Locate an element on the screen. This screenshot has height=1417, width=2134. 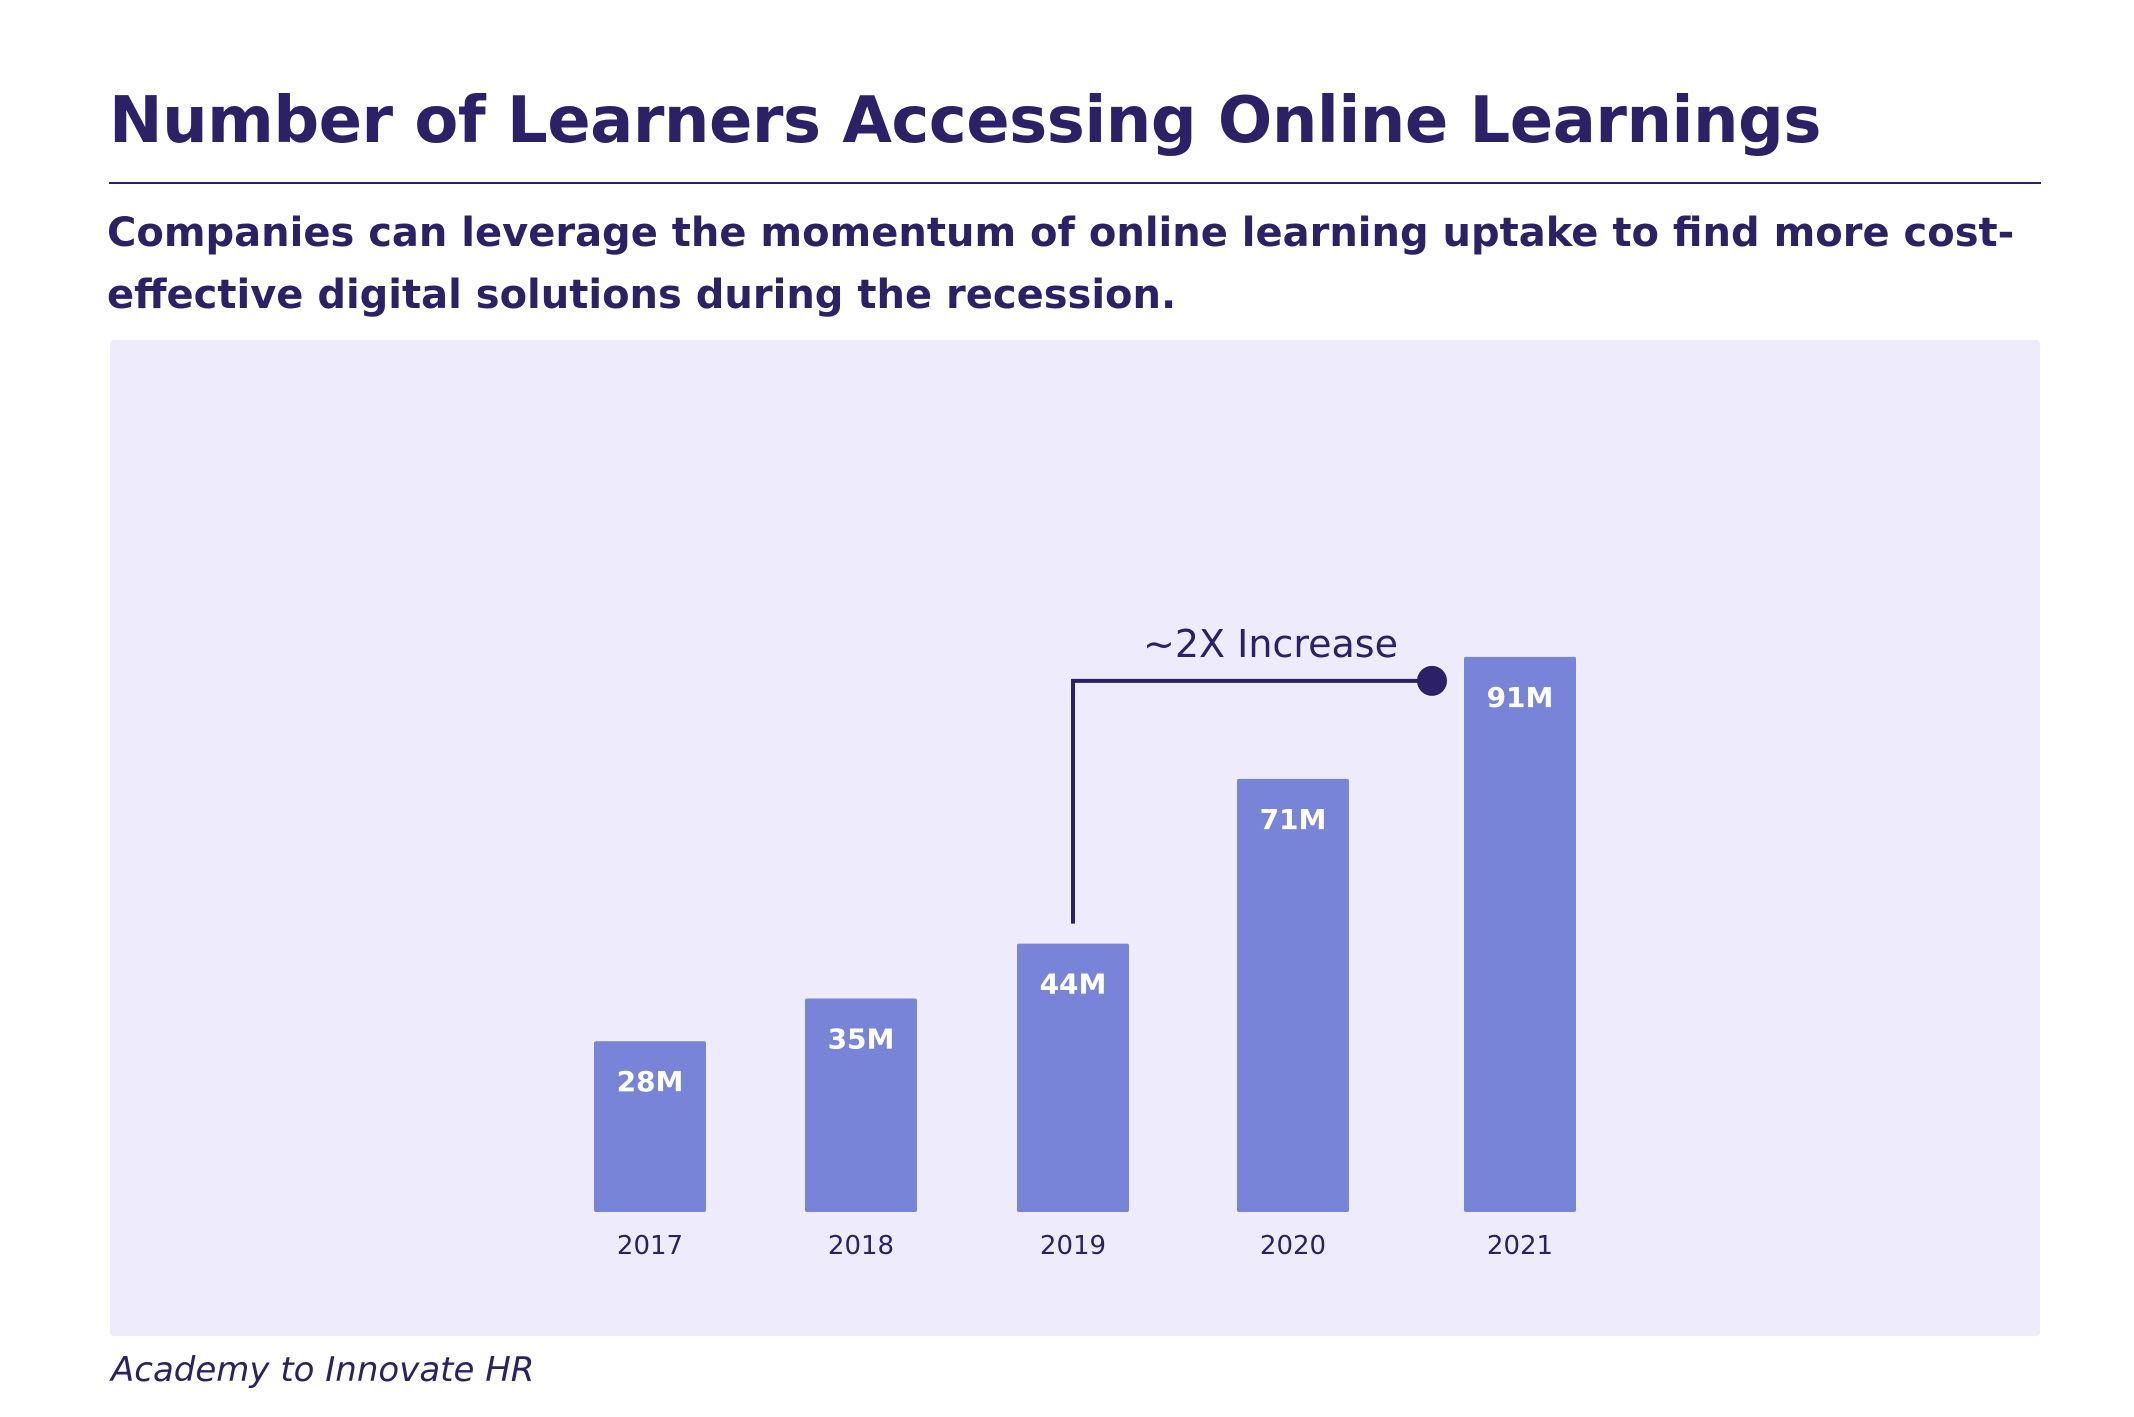
increase-annotation-label: ~2X Increase is located at coordinates (1270, 644).